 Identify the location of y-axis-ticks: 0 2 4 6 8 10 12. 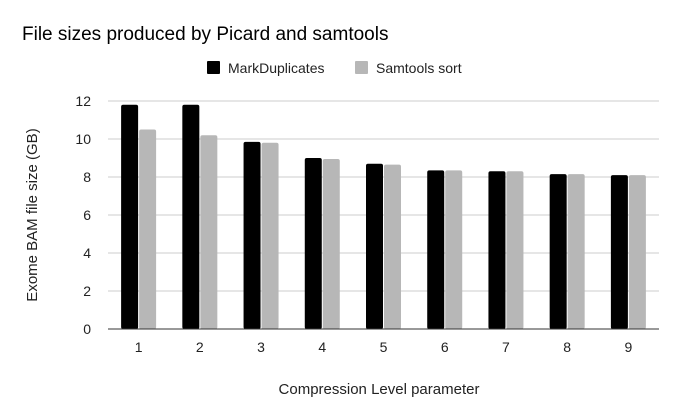
(83, 215).